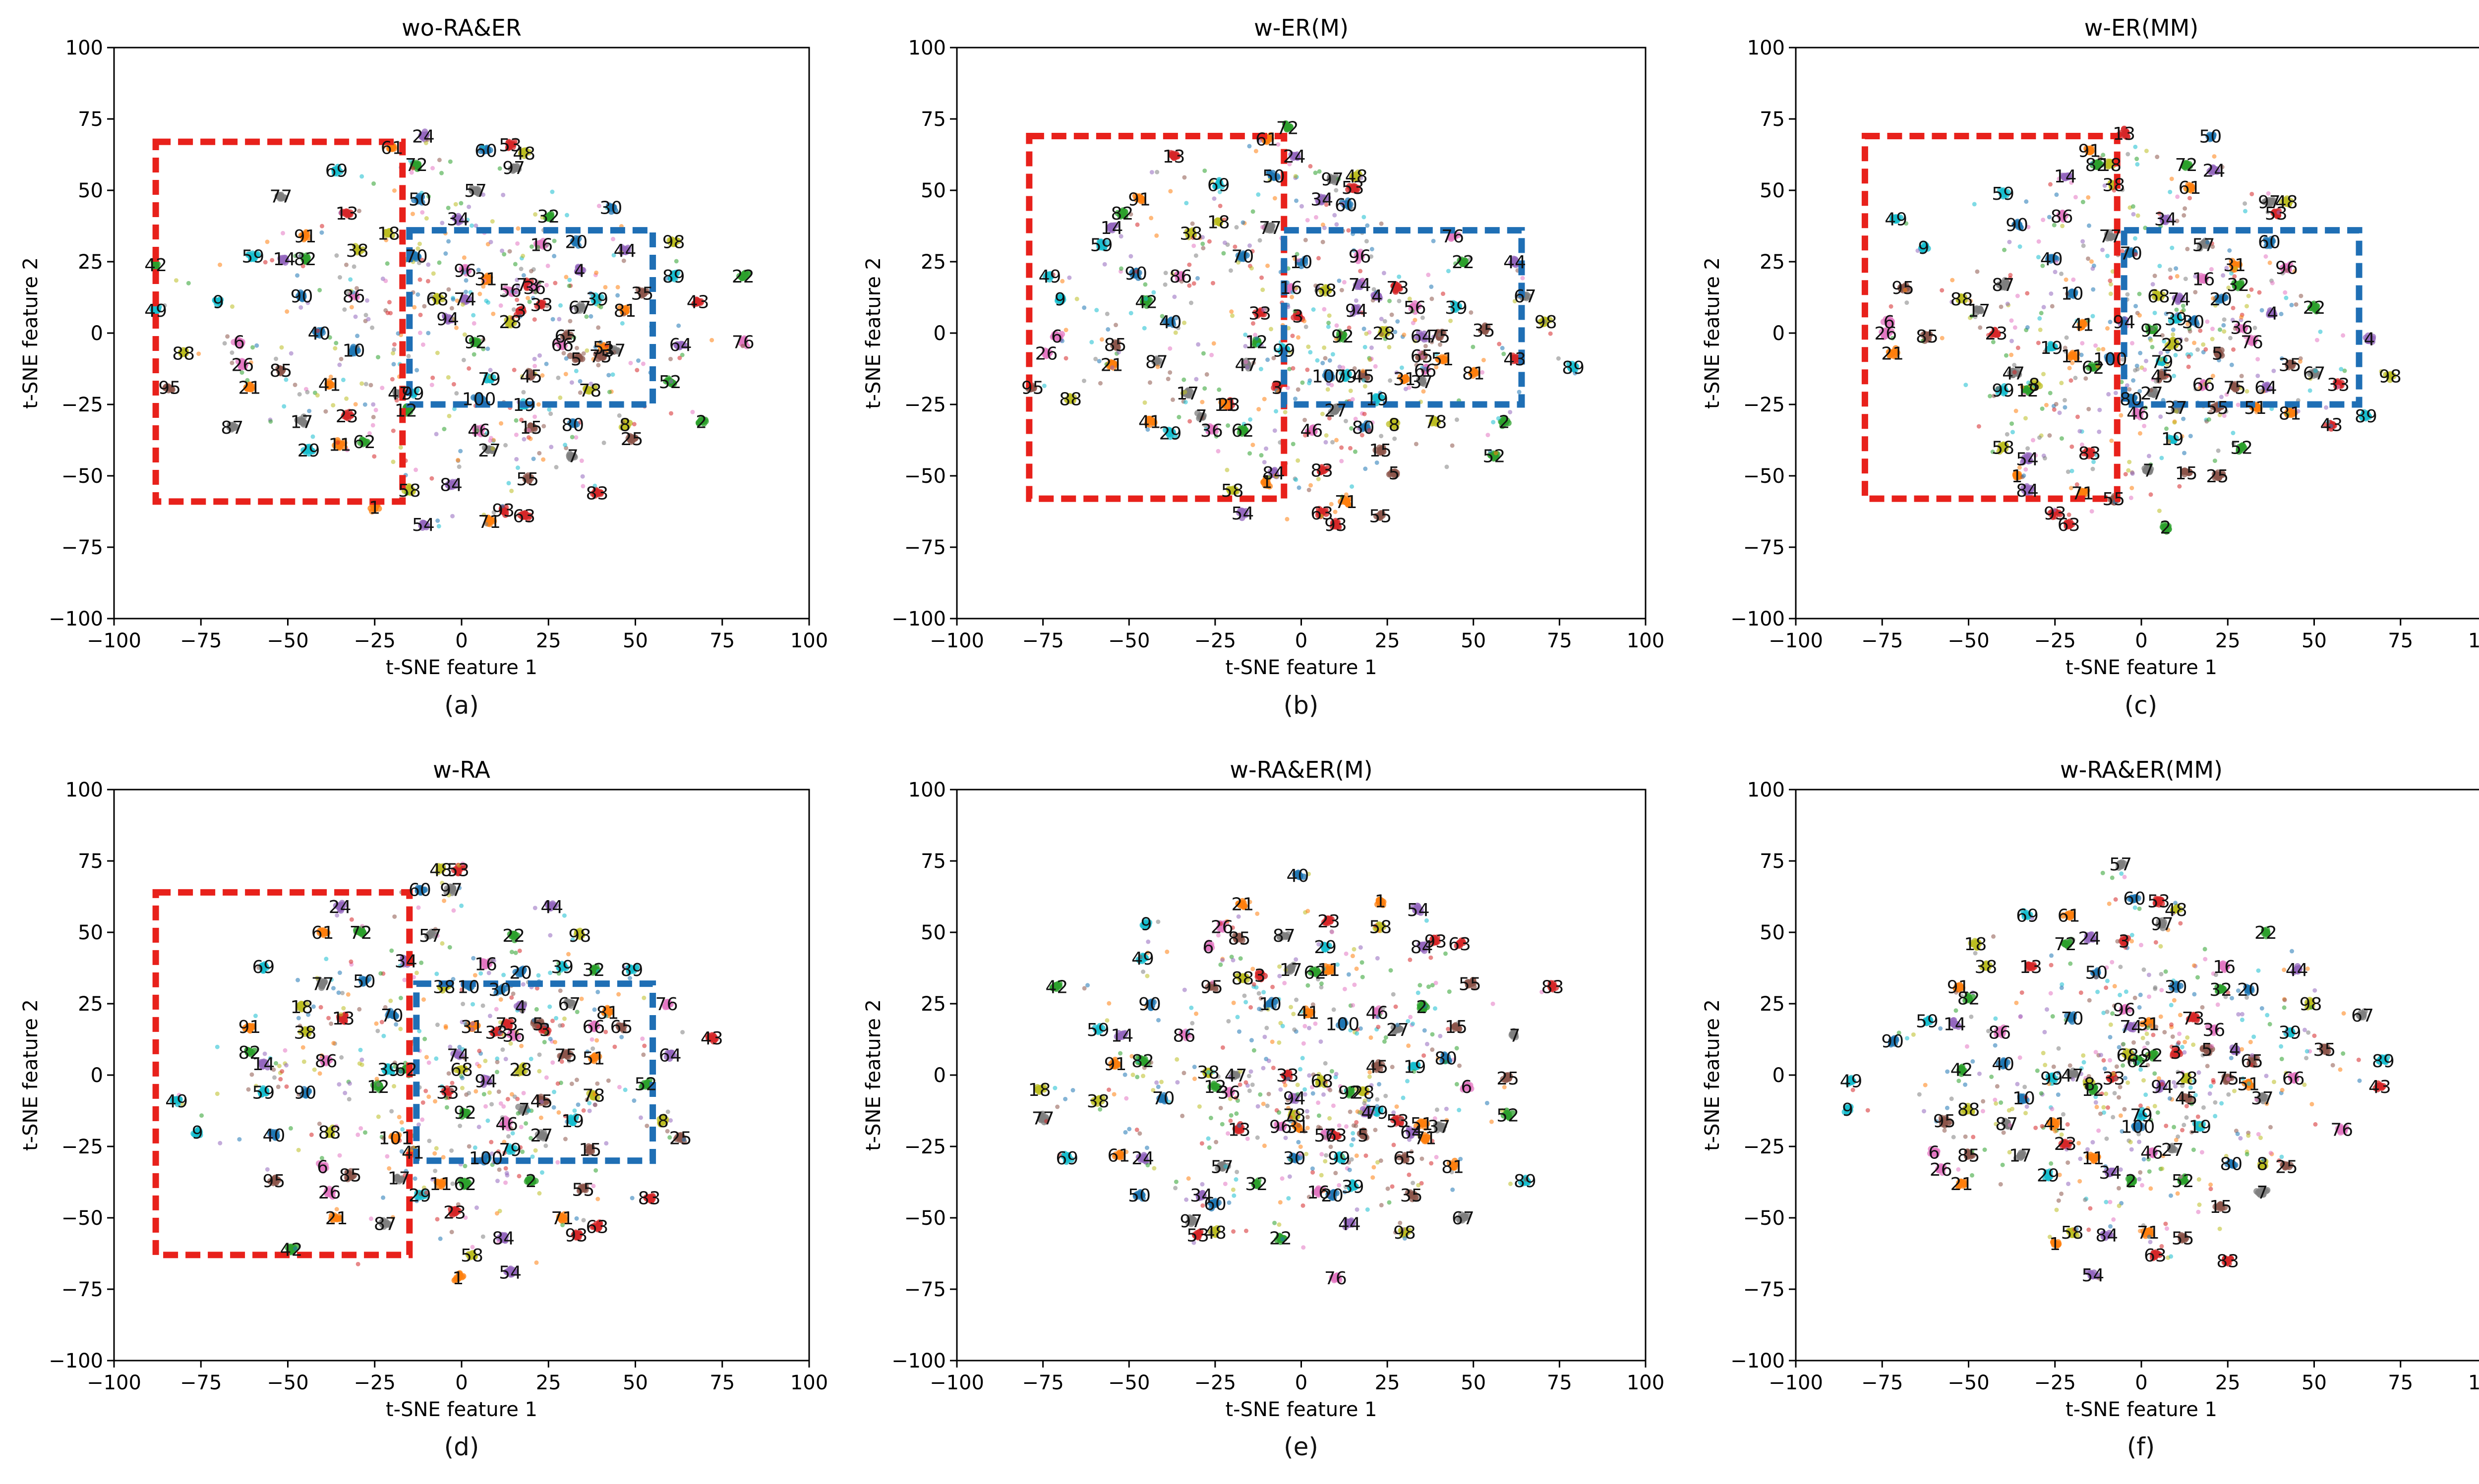  Describe the element at coordinates (461, 640) in the screenshot. I see `x-tick-label: 0` at that location.